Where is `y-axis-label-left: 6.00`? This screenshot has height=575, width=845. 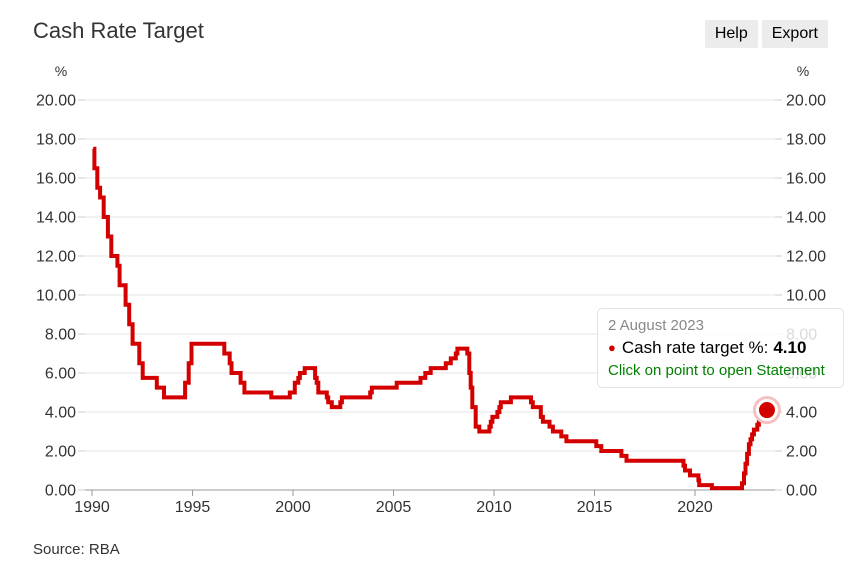 y-axis-label-left: 6.00 is located at coordinates (60, 374).